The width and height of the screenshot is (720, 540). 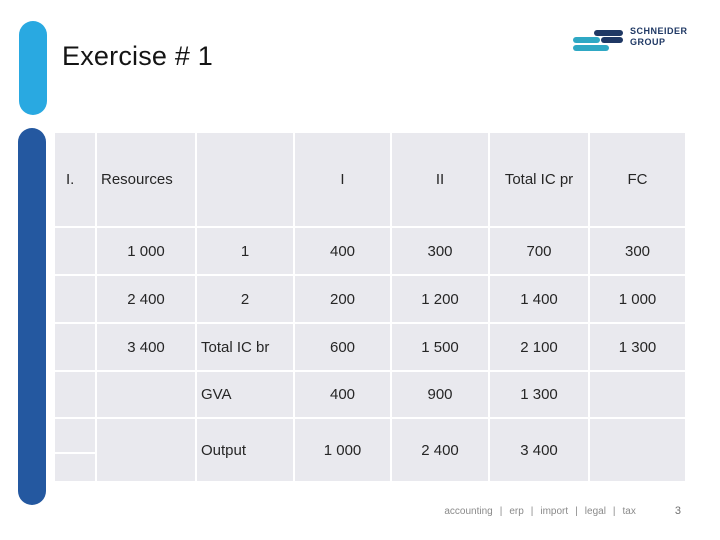 What do you see at coordinates (516, 511) in the screenshot?
I see `footer-link-erp: erp` at bounding box center [516, 511].